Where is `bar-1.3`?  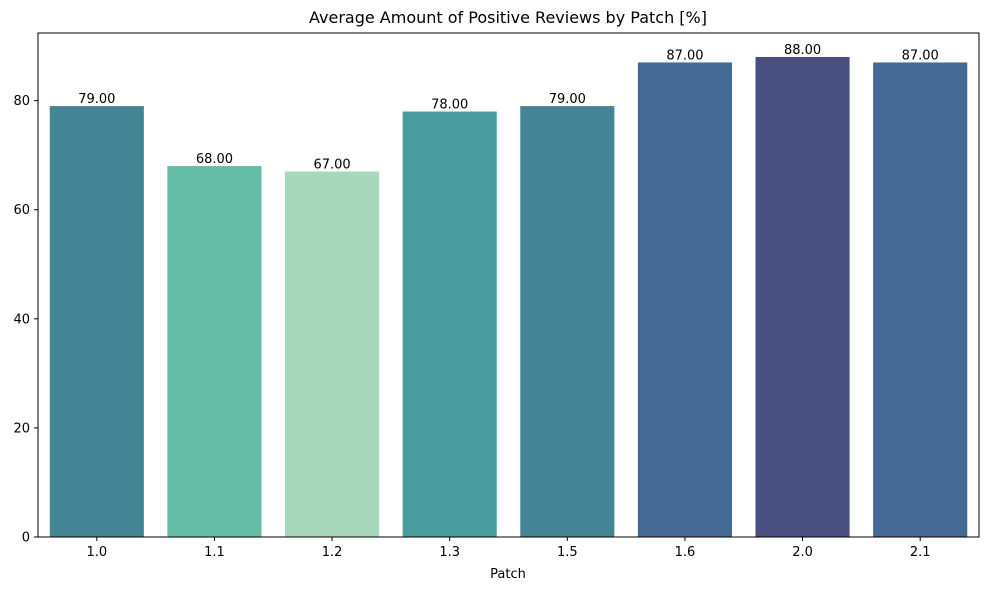 bar-1.3 is located at coordinates (449, 324).